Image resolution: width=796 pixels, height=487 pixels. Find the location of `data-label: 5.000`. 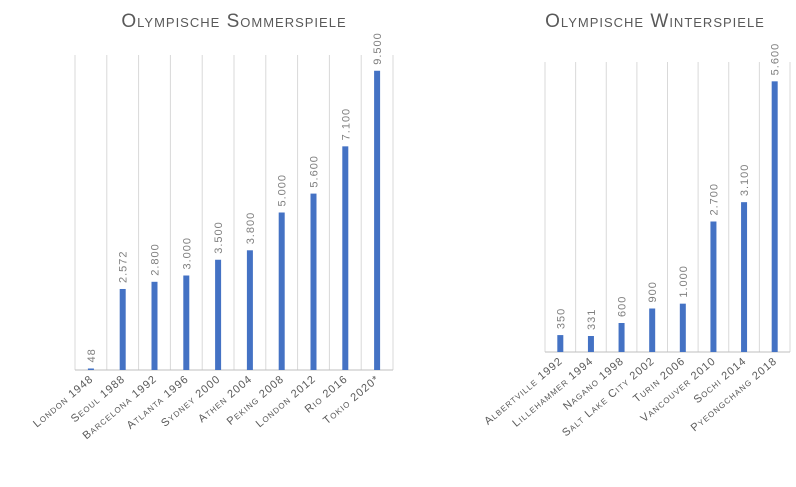

data-label: 5.000 is located at coordinates (283, 190).